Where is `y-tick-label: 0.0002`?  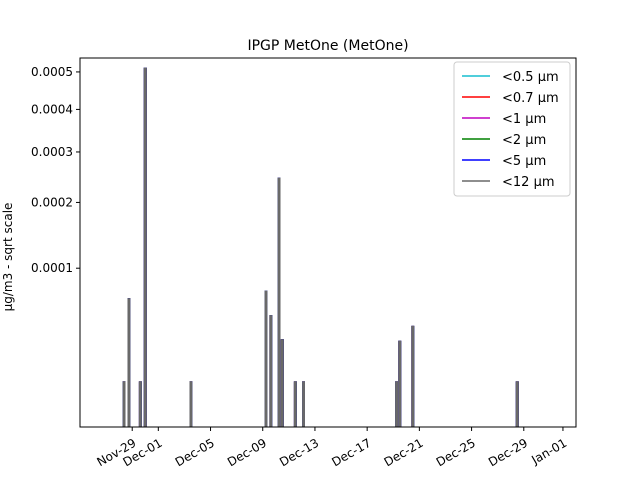 y-tick-label: 0.0002 is located at coordinates (52, 202).